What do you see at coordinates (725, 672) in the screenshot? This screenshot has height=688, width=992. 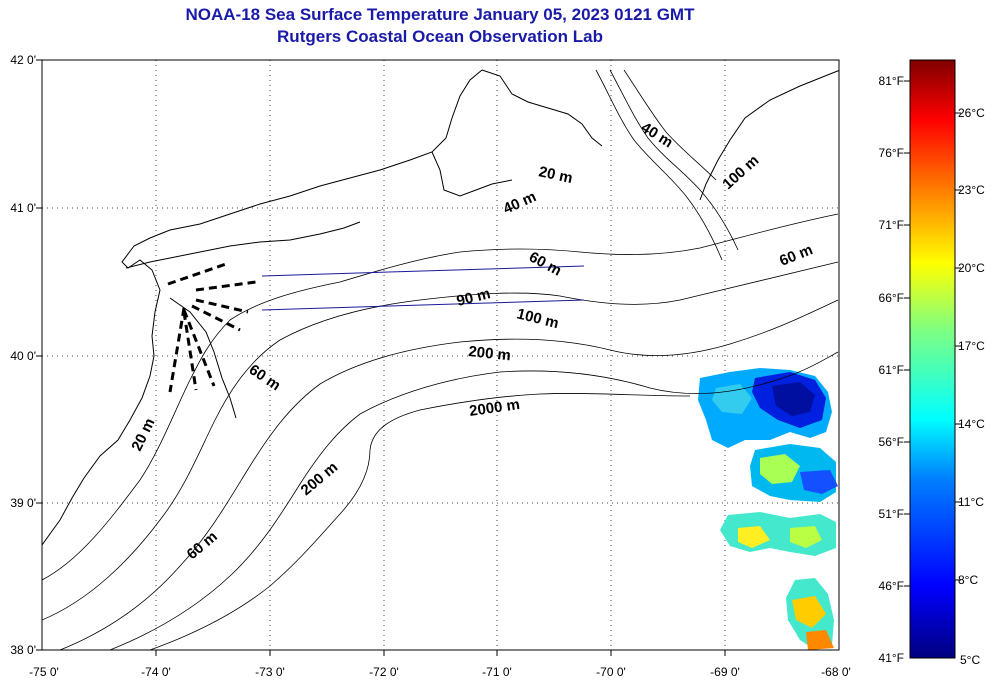 I see `lon-label: -69 0'` at bounding box center [725, 672].